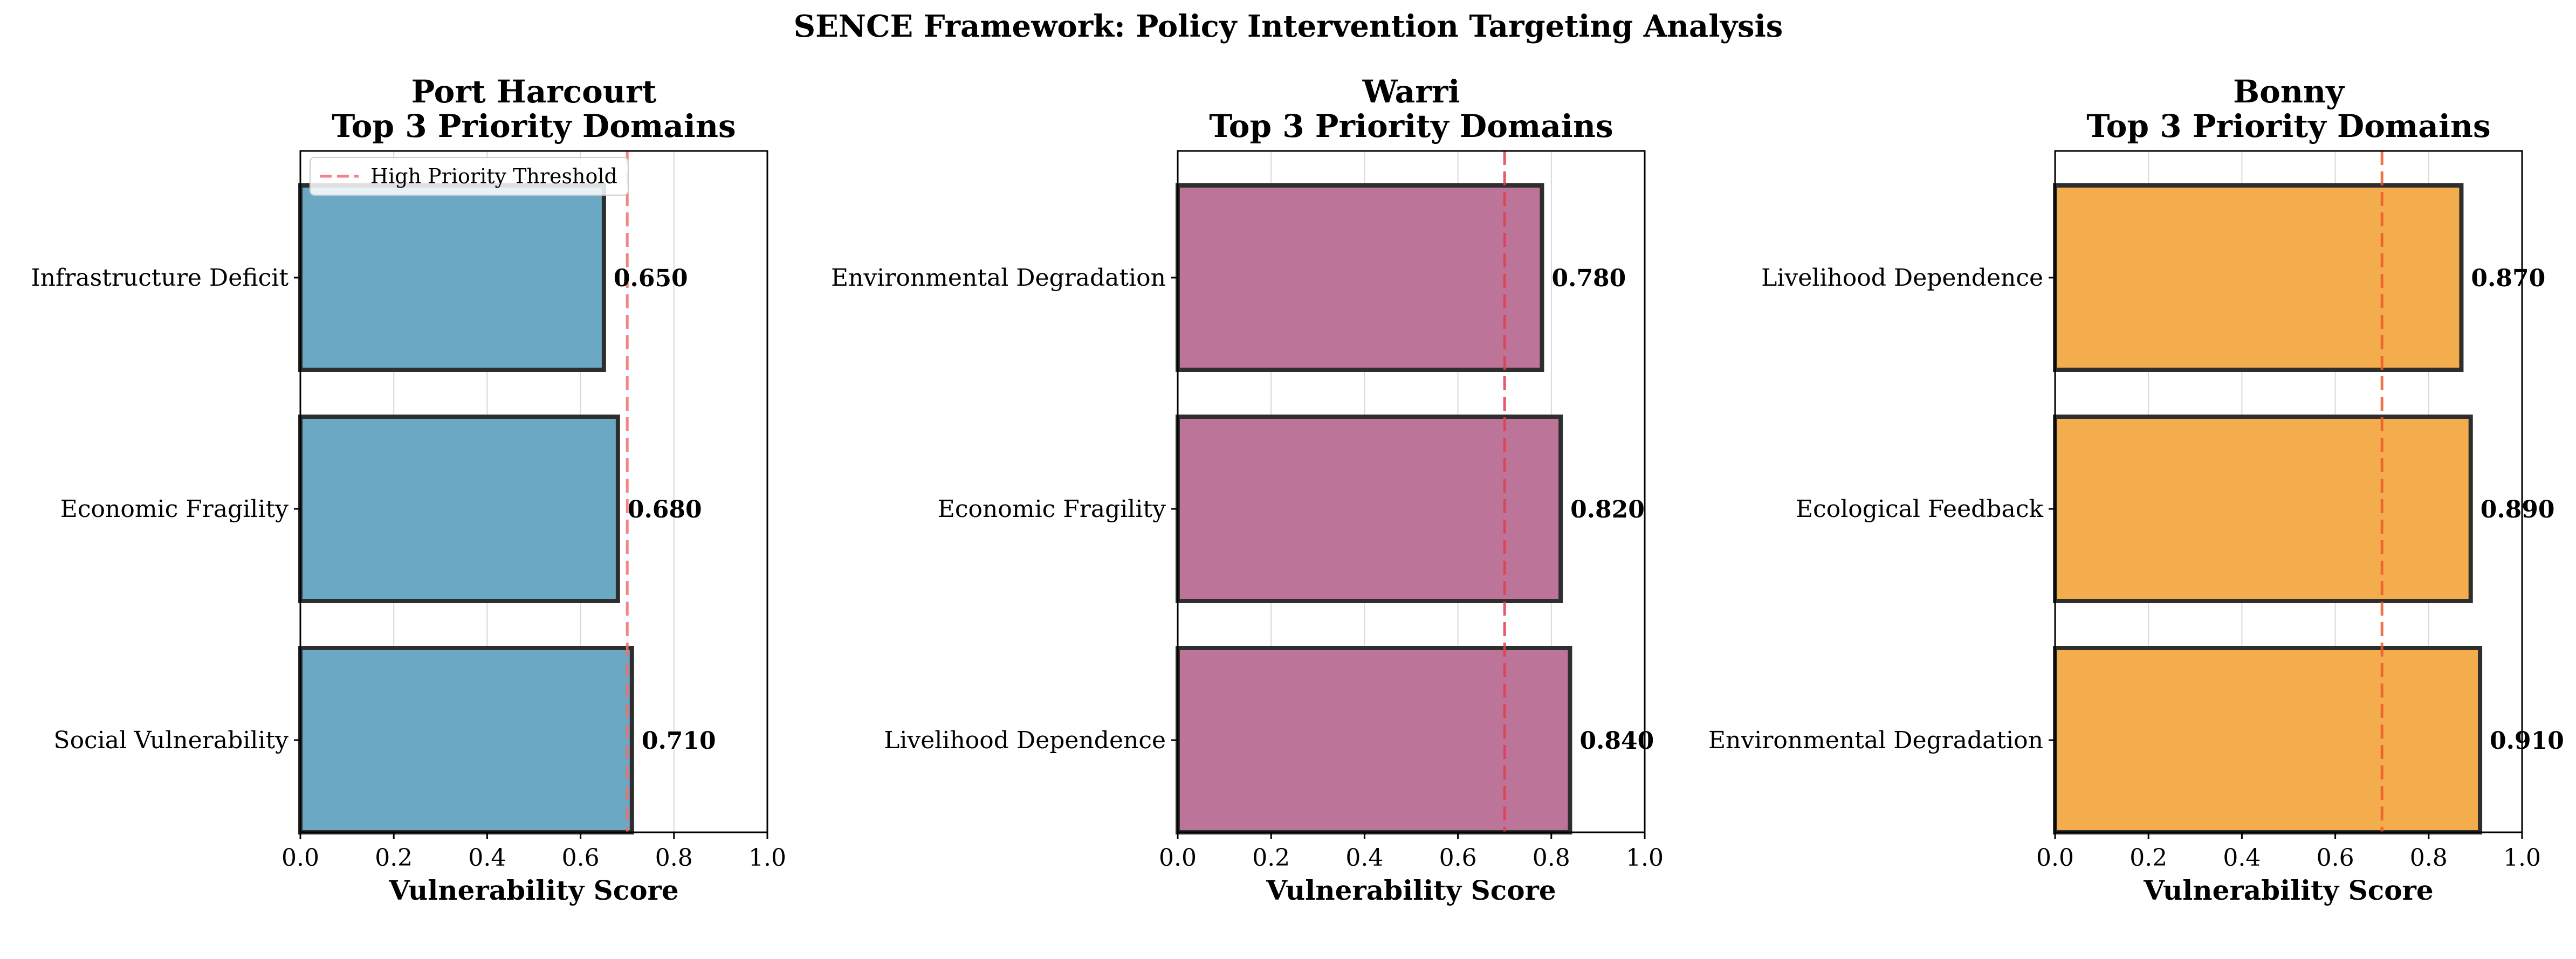 This screenshot has height=959, width=2576. I want to click on bar-ecological-feedback, so click(2263, 509).